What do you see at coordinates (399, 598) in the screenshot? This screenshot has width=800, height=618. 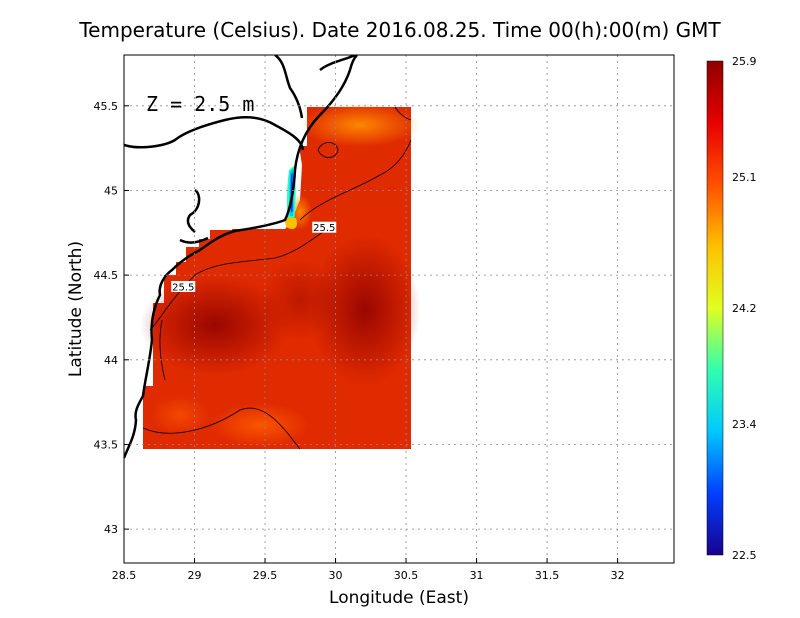 I see `x-axis-label: Longitude (East)` at bounding box center [399, 598].